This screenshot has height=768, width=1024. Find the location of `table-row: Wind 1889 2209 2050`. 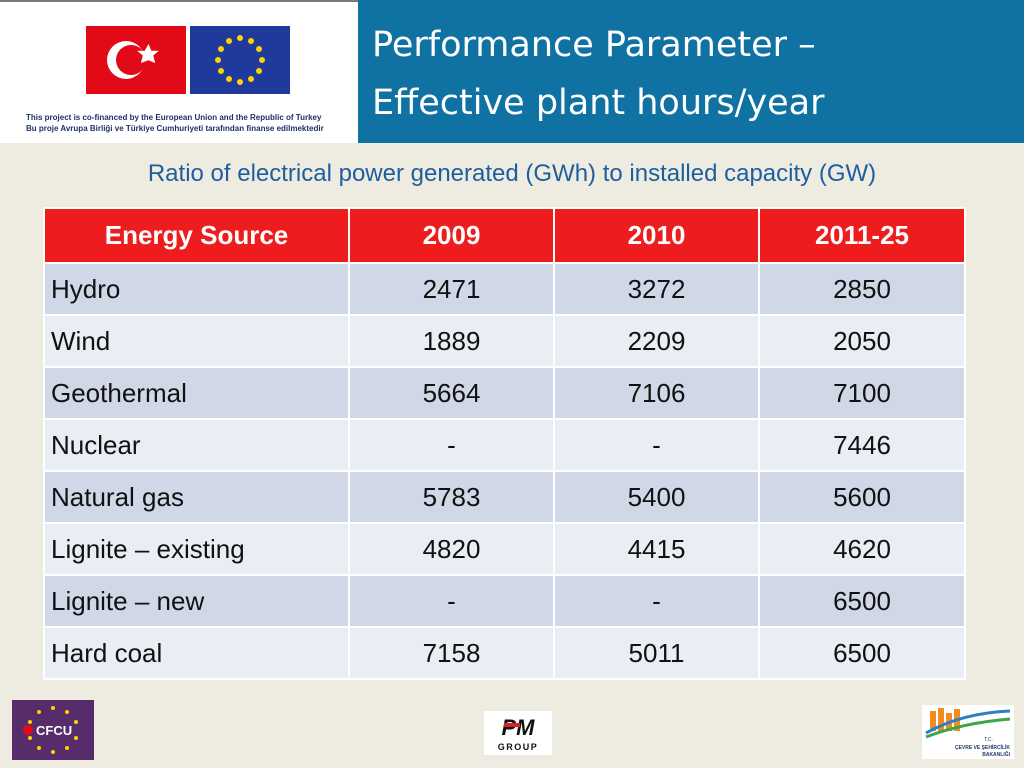

table-row: Wind 1889 2209 2050 is located at coordinates (504, 341).